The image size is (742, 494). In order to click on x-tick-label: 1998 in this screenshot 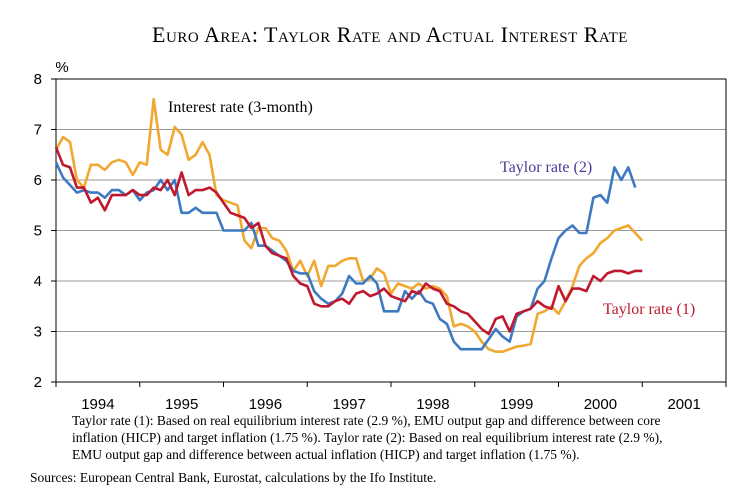, I will do `click(432, 404)`.